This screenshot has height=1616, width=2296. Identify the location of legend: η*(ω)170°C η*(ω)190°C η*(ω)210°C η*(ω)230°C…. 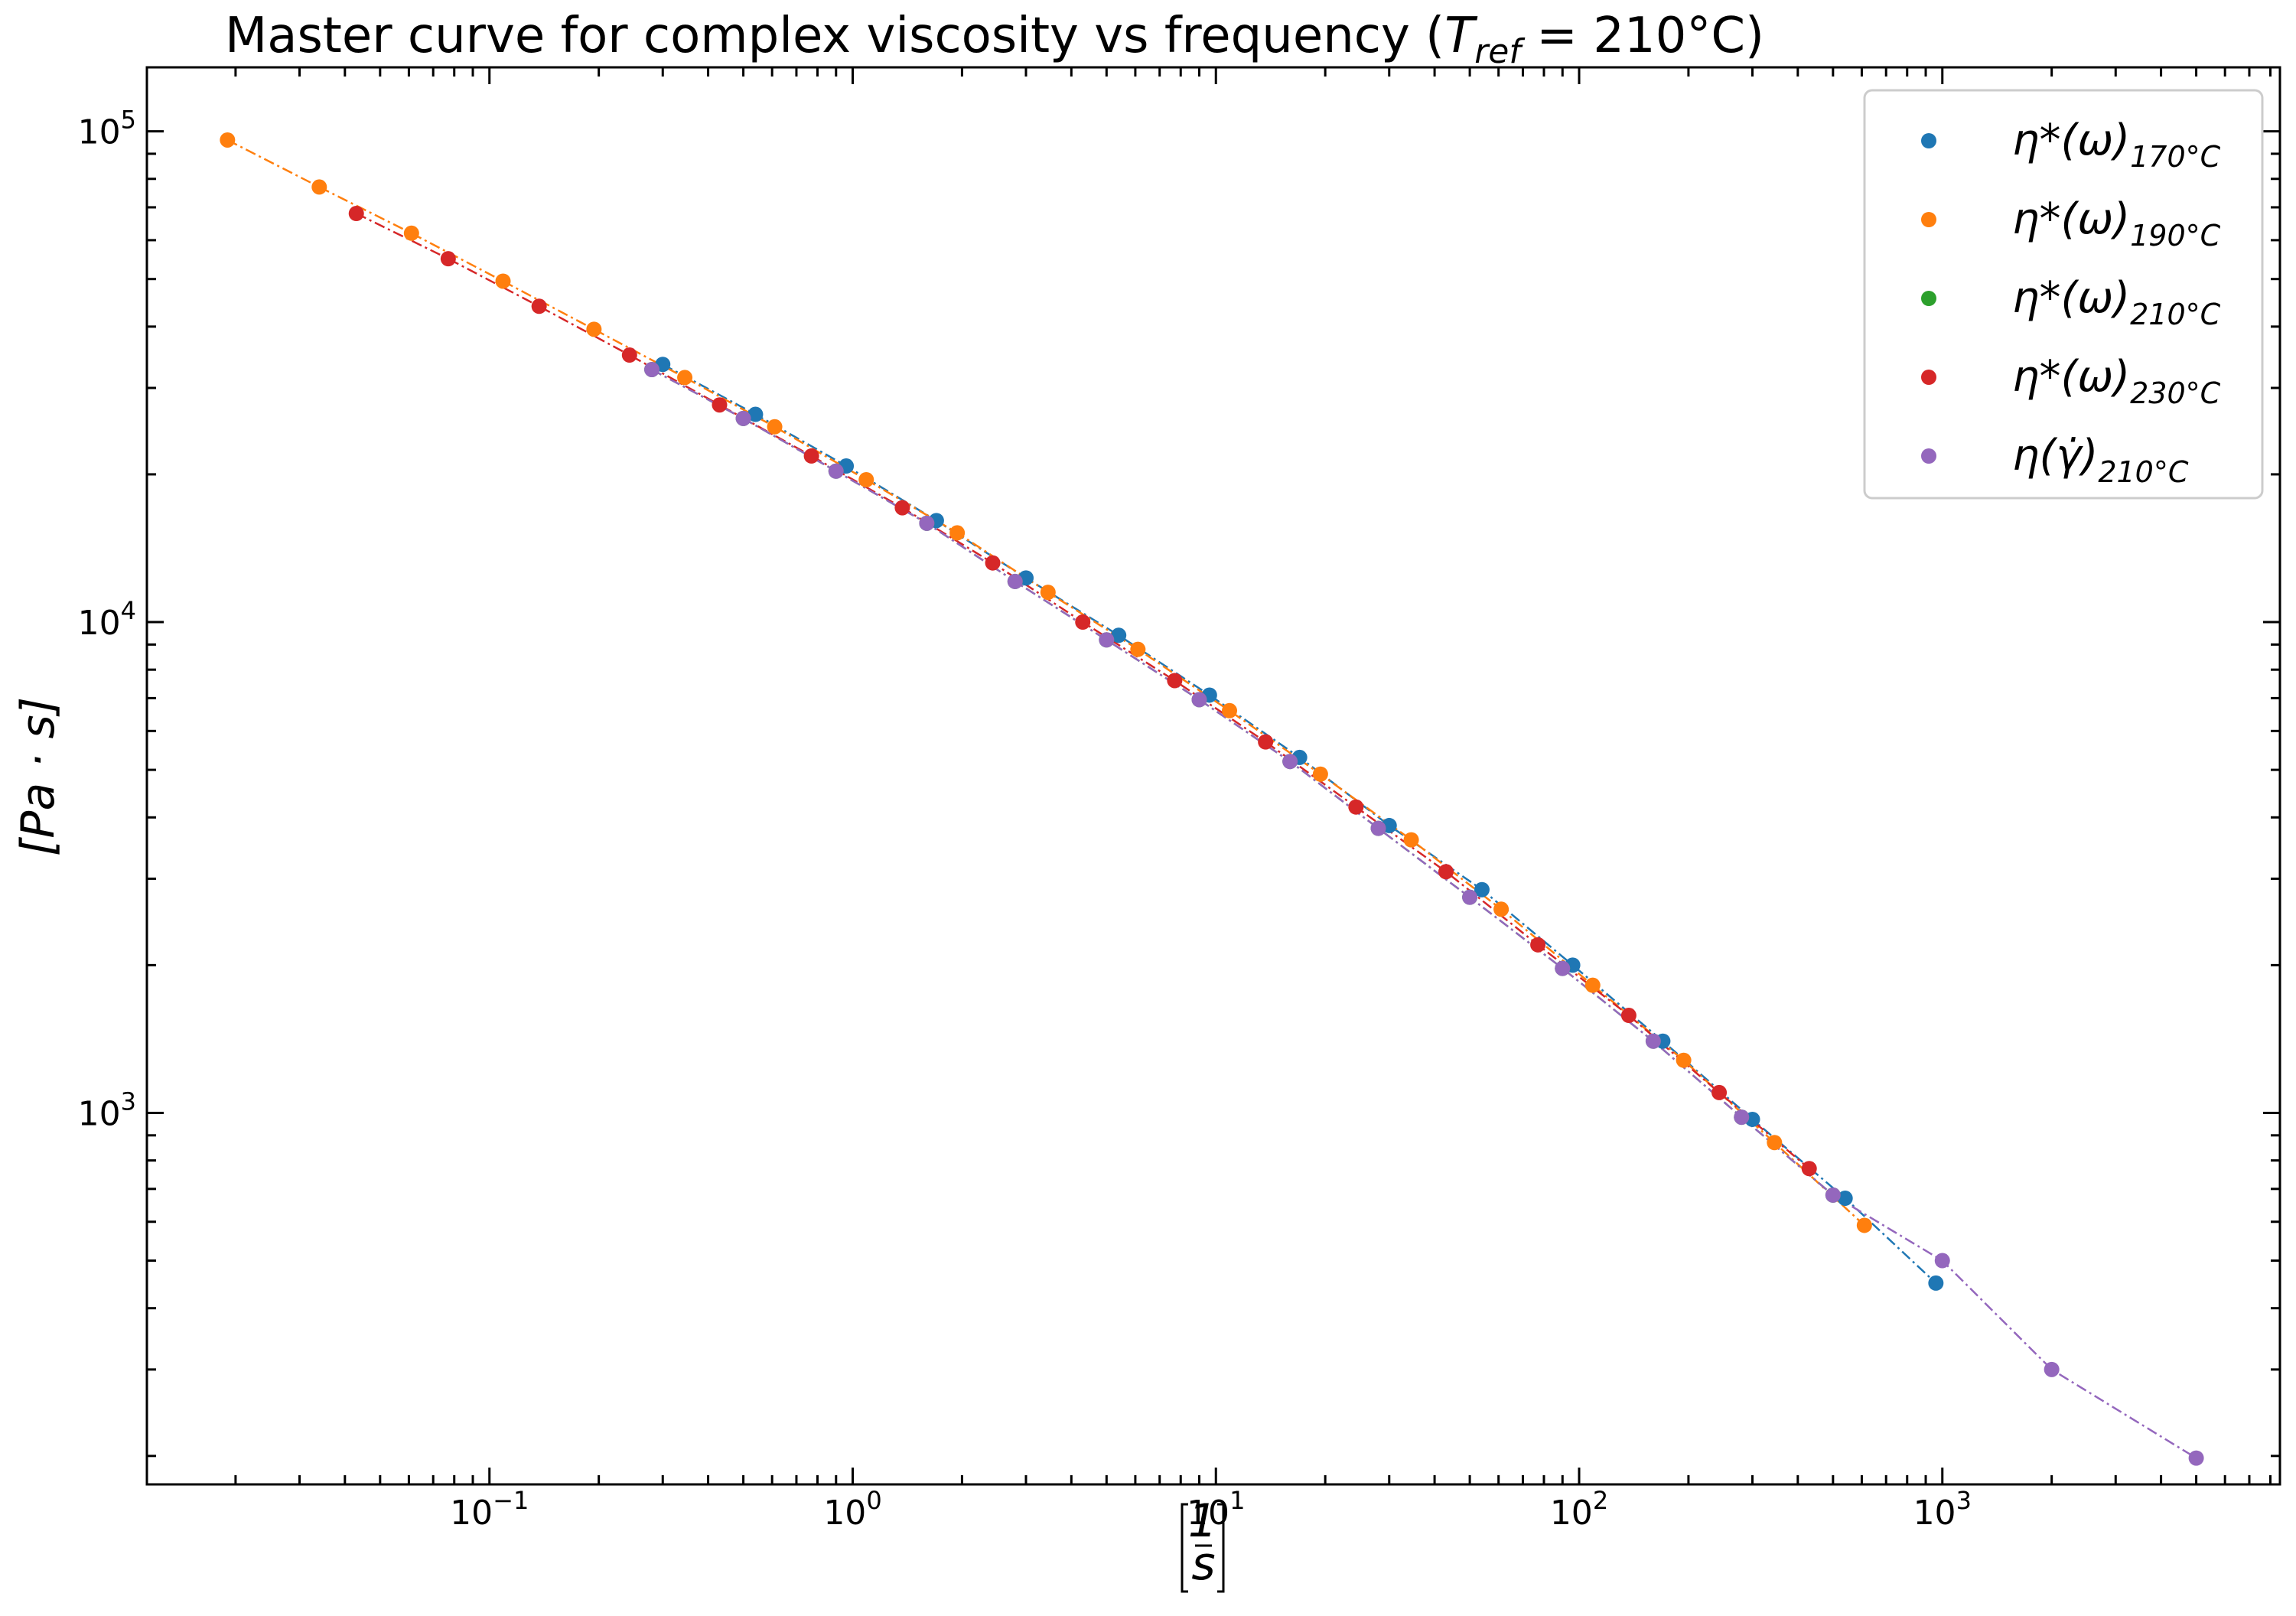
(2063, 294).